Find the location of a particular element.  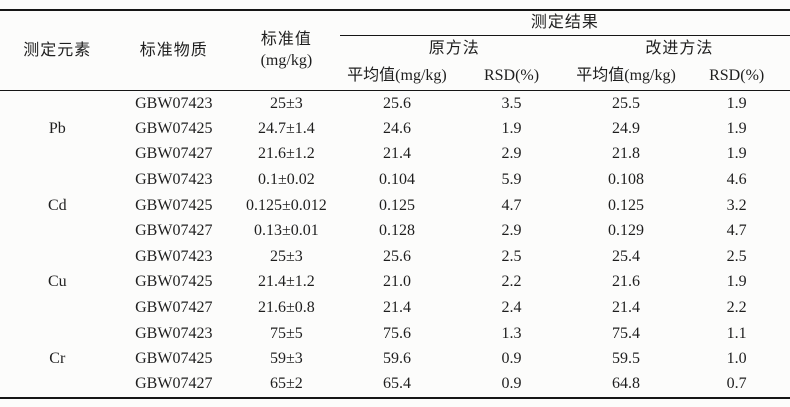

table-row: GBW07425 24.7±1.4 24.6 1.9 24.9 1.9 is located at coordinates (395, 129).